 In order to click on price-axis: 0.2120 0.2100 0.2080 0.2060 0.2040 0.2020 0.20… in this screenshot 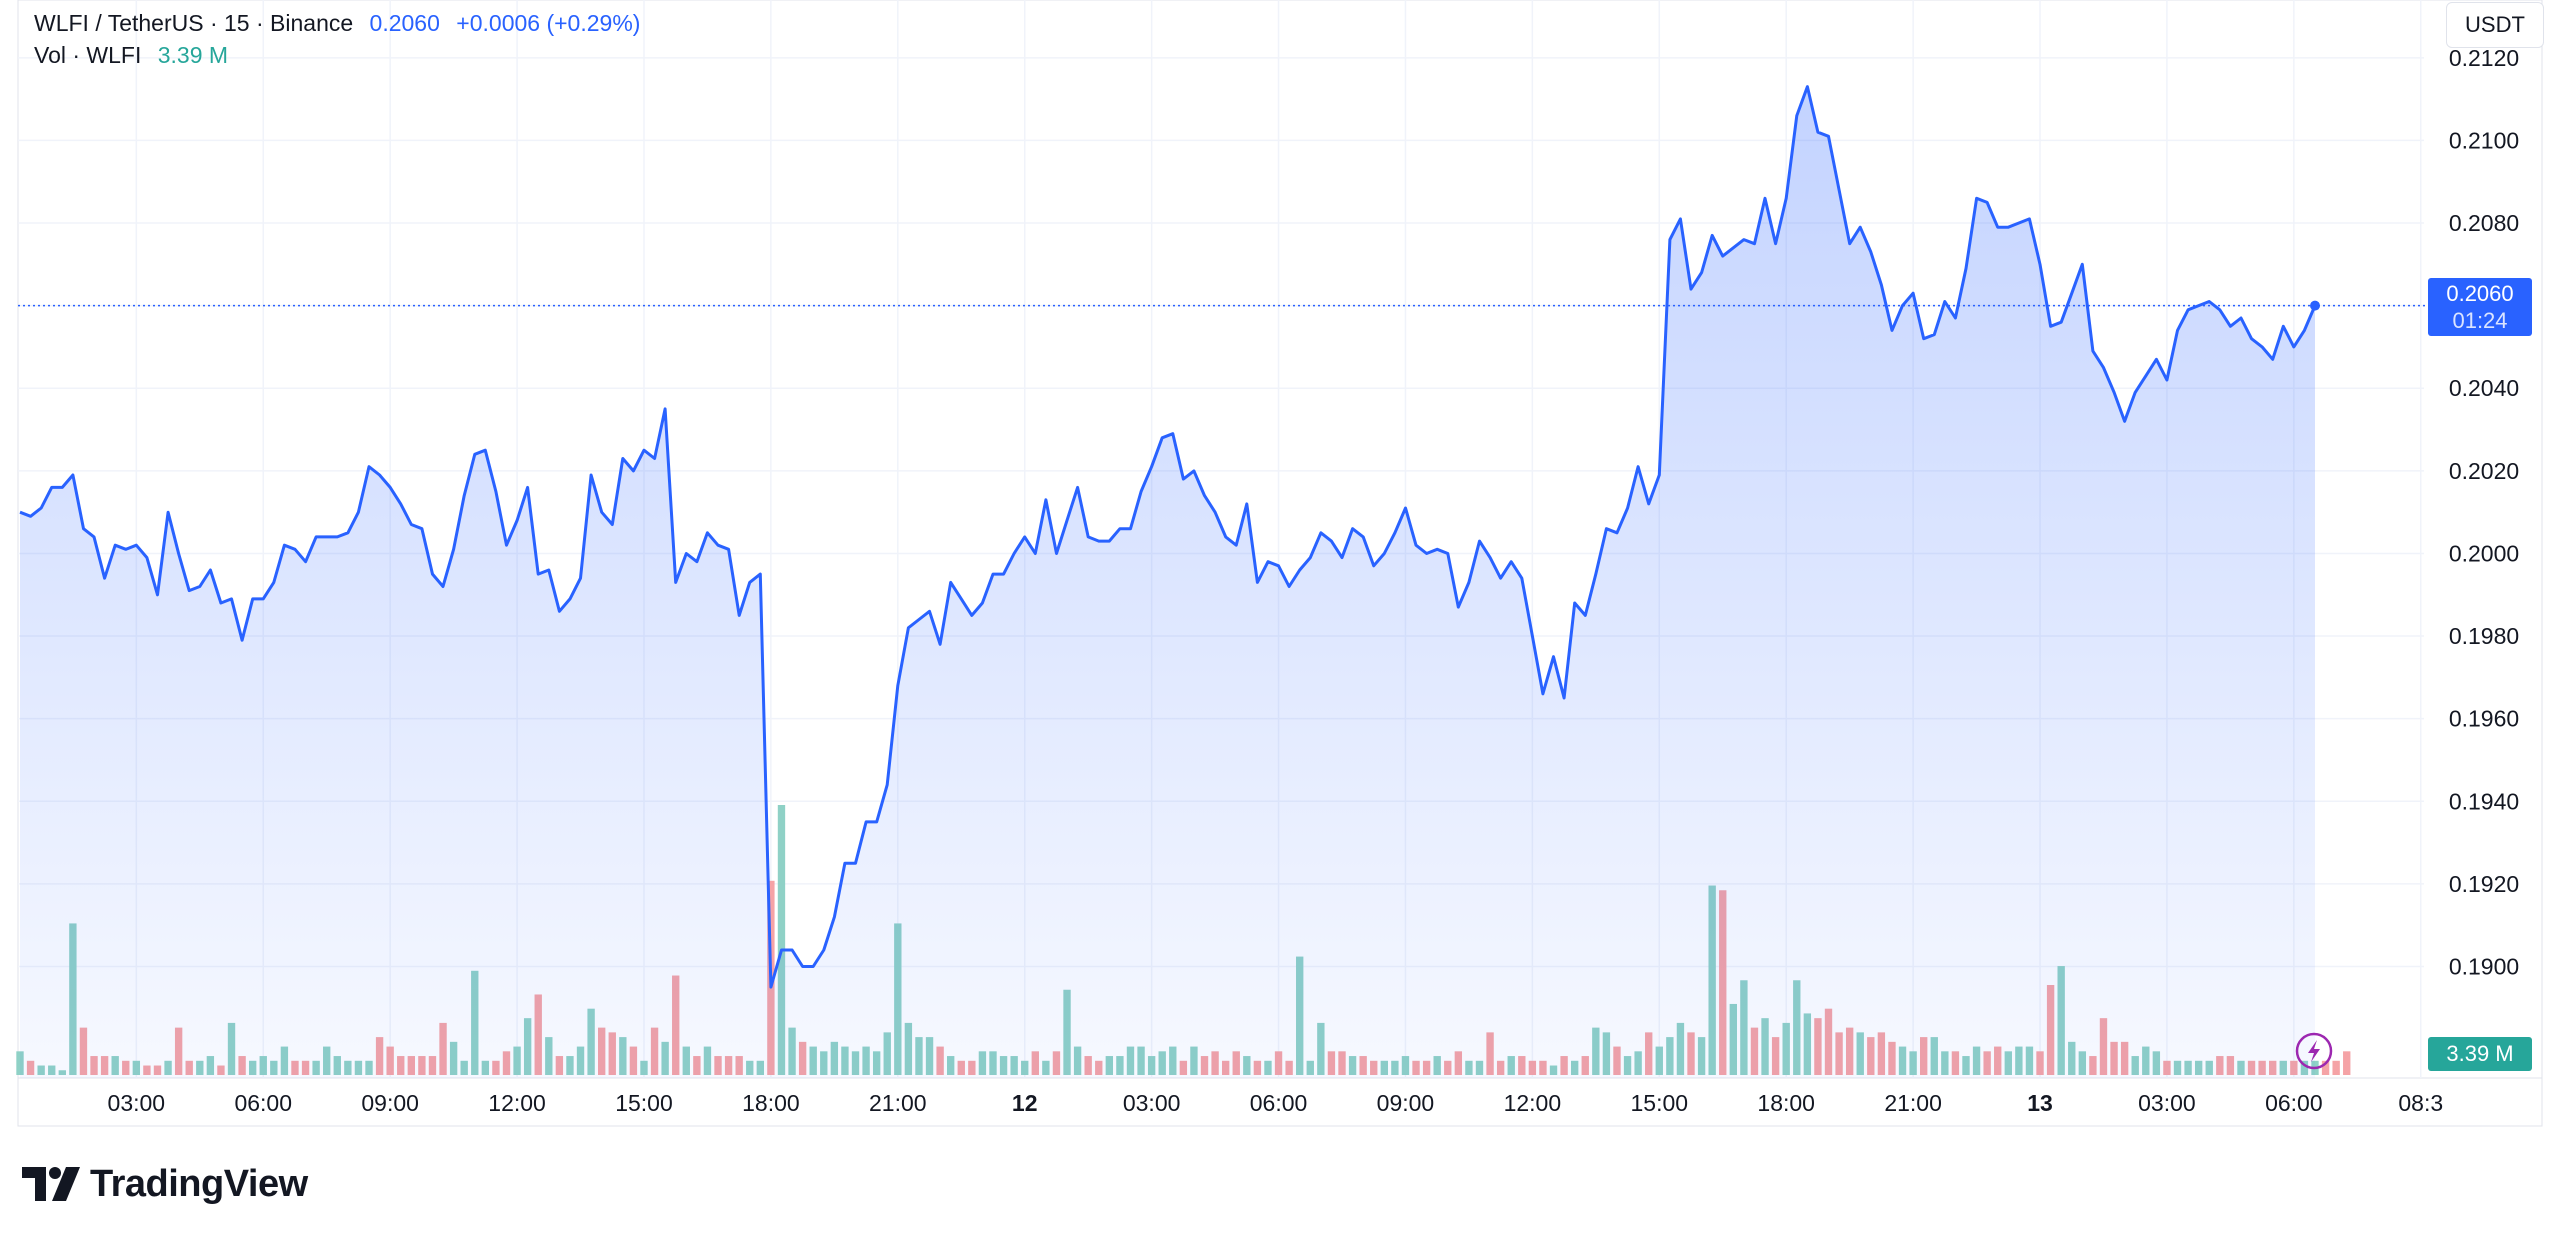, I will do `click(2484, 512)`.